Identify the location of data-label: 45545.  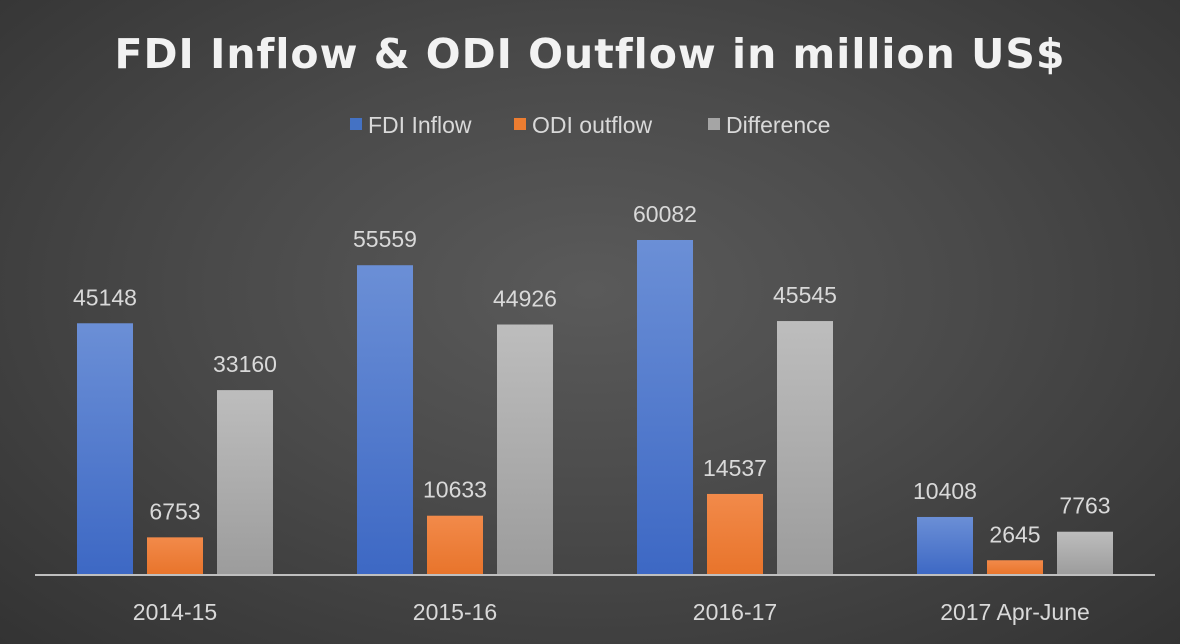
(805, 295).